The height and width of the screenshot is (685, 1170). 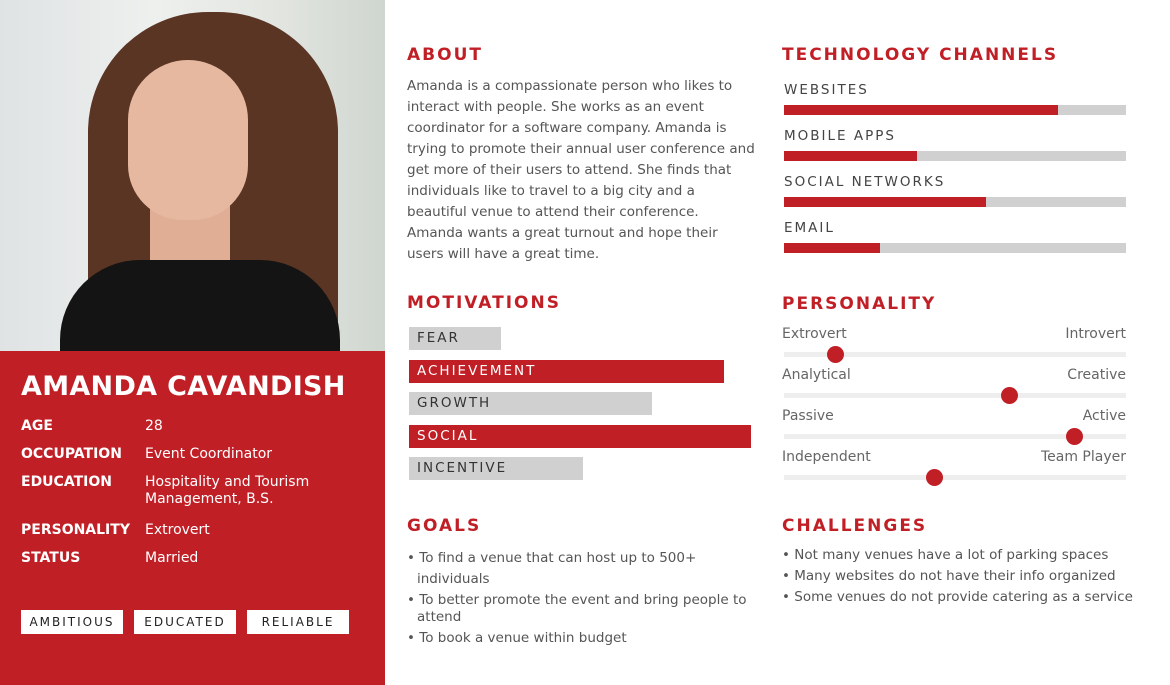 I want to click on motivation-bar: SOCIAL, so click(x=580, y=436).